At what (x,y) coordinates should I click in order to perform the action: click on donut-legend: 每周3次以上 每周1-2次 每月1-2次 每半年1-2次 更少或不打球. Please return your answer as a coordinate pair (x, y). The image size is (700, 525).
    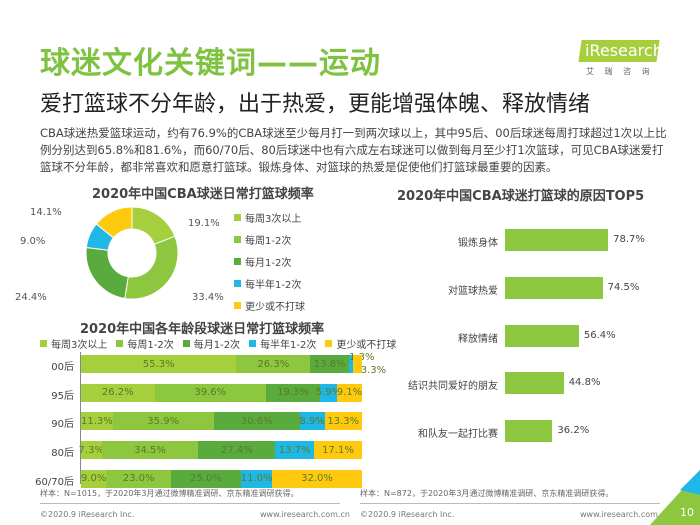
    Looking at the image, I should click on (269, 261).